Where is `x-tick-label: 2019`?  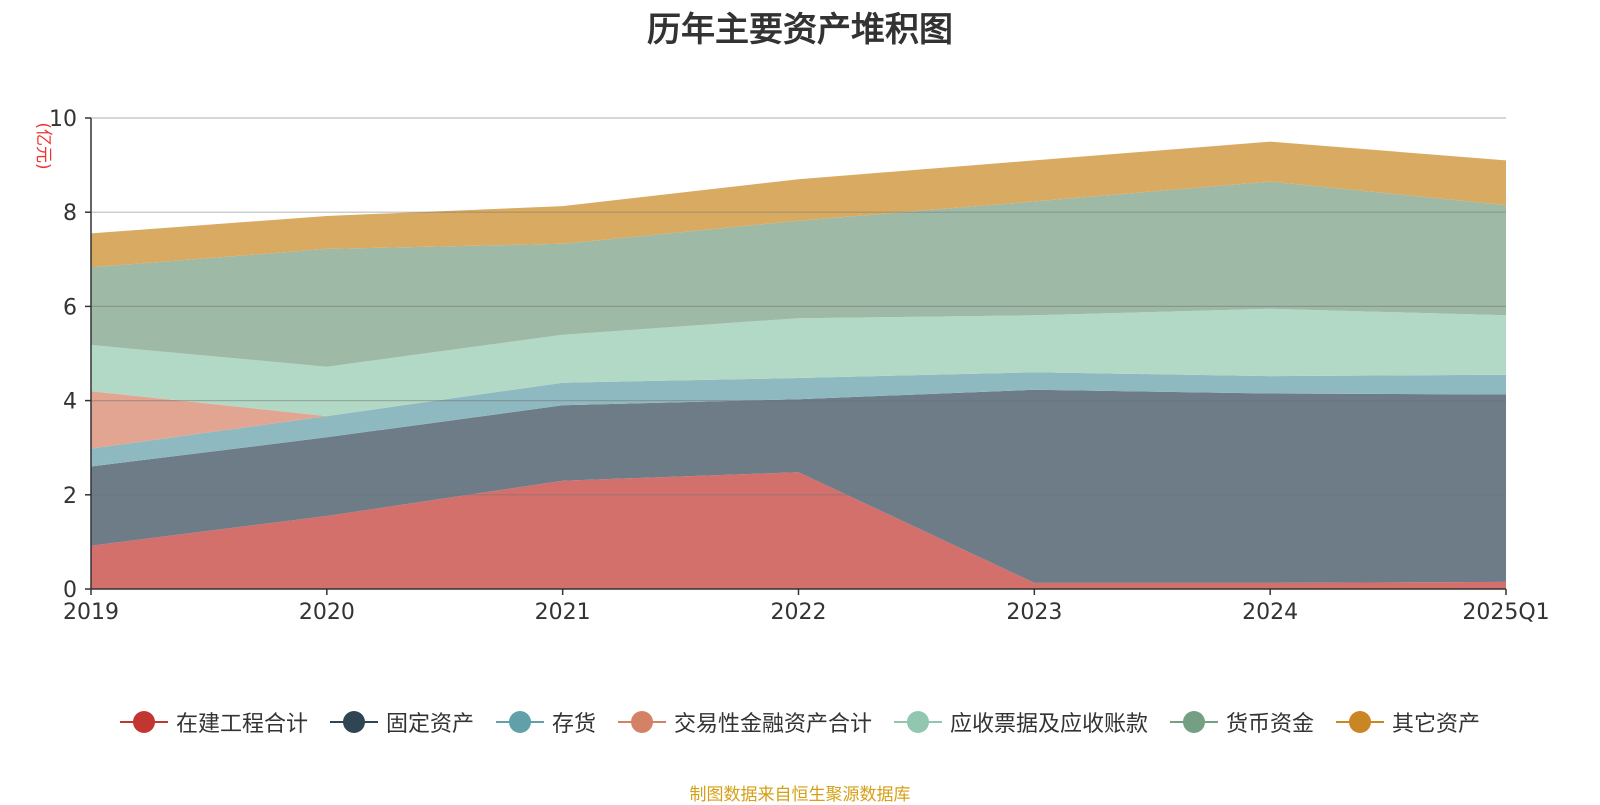
x-tick-label: 2019 is located at coordinates (91, 612).